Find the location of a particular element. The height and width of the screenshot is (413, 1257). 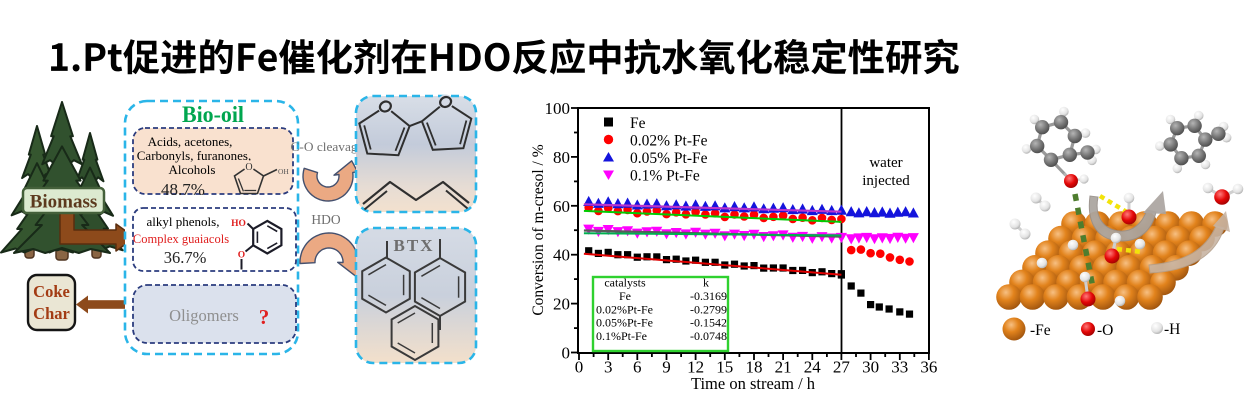

svg-text: 15 is located at coordinates (724, 367).